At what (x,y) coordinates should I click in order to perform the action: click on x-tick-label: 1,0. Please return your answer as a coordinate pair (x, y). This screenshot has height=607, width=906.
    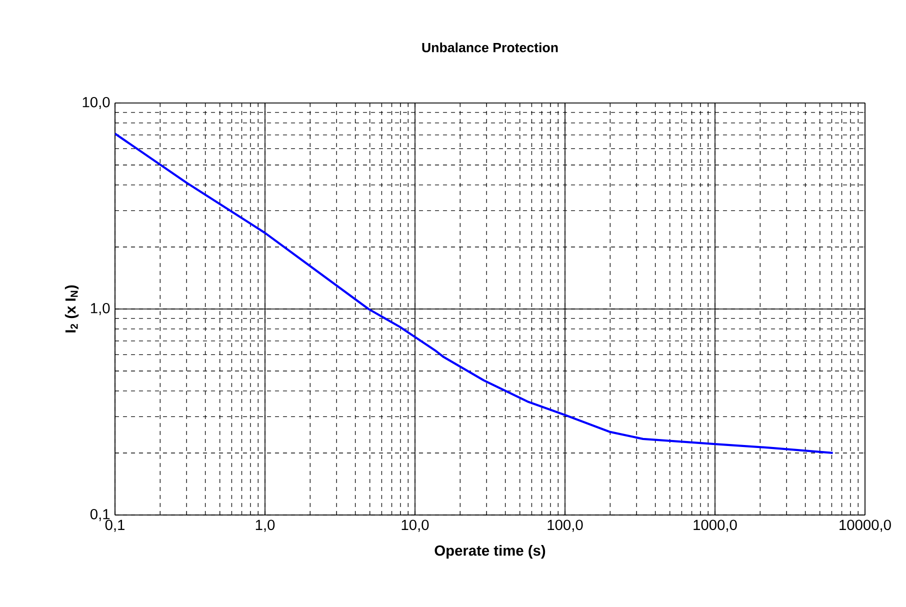
    Looking at the image, I should click on (265, 526).